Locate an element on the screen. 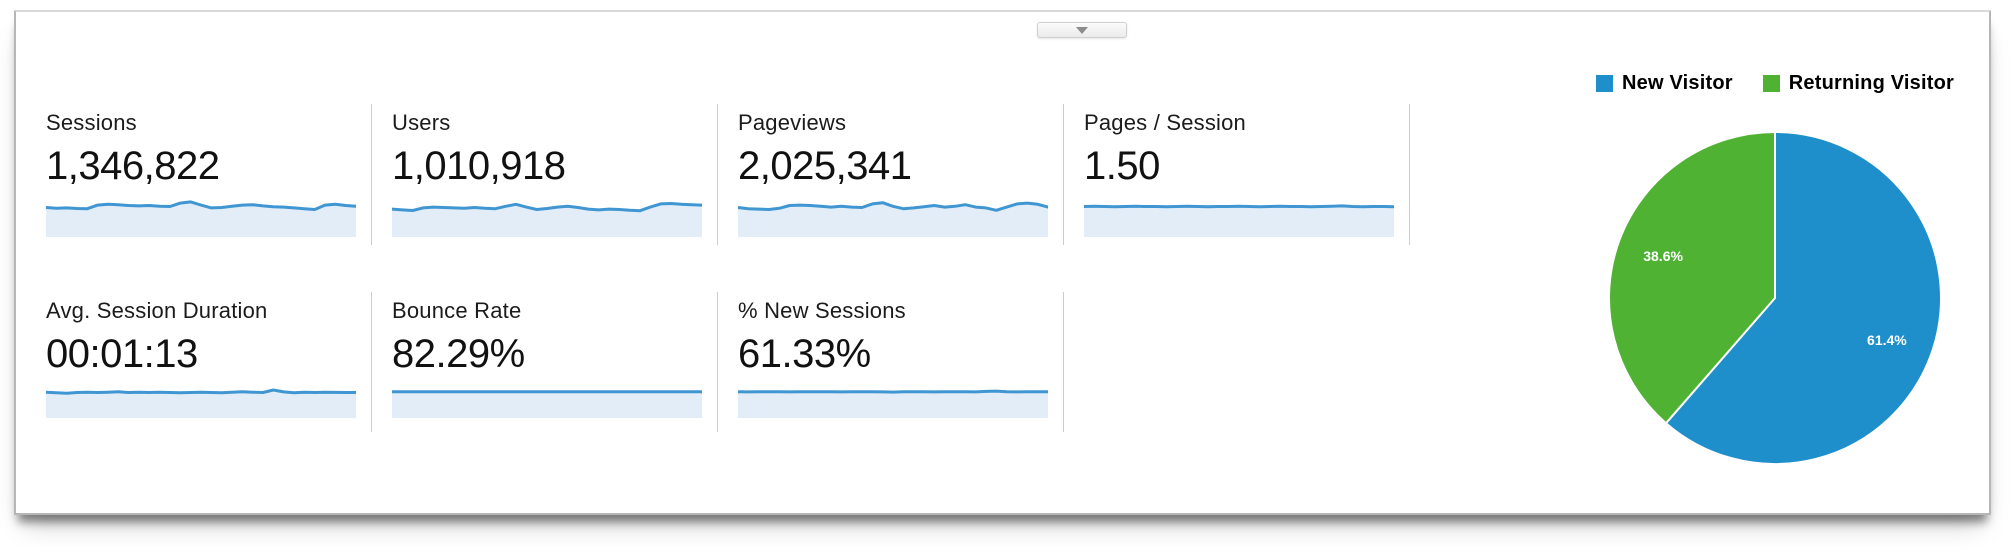 Image resolution: width=2012 pixels, height=556 pixels. metric-value: 1.50 is located at coordinates (1122, 166).